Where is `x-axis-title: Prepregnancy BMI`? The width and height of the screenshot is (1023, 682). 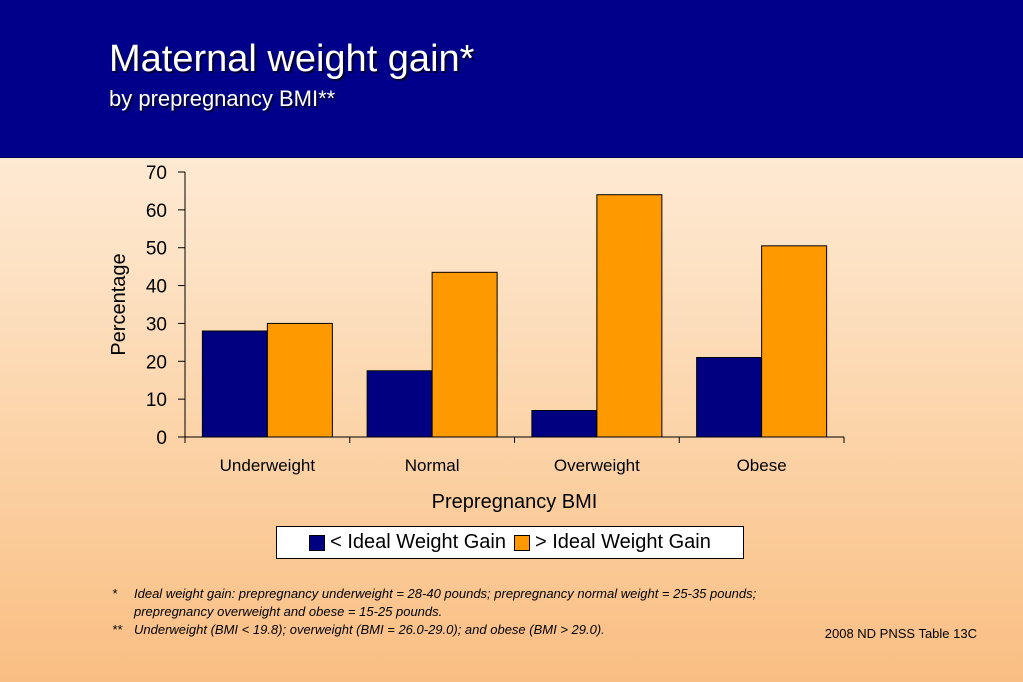 x-axis-title: Prepregnancy BMI is located at coordinates (515, 502).